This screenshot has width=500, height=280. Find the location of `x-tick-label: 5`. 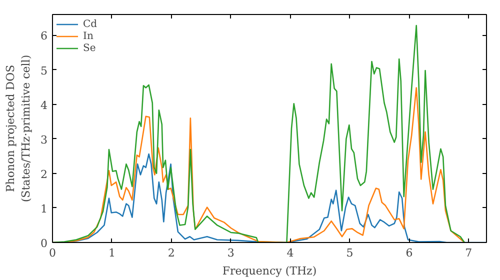

x-tick-label: 5 is located at coordinates (350, 253).